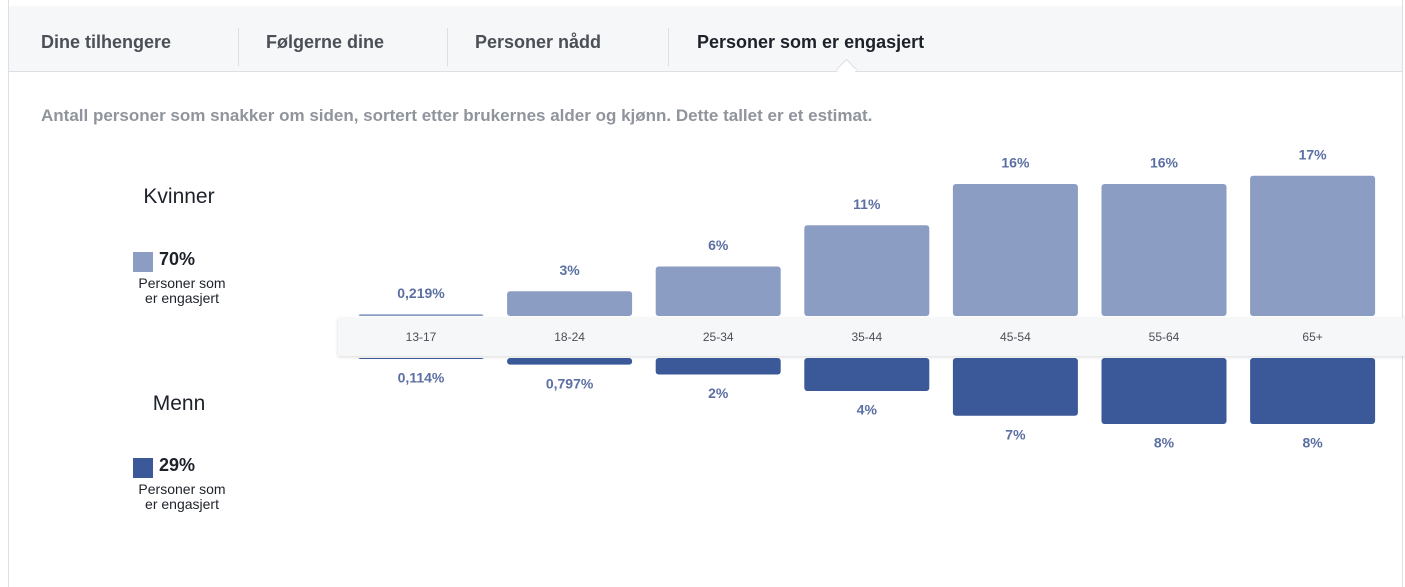 The image size is (1405, 587). What do you see at coordinates (177, 259) in the screenshot?
I see `legend-total: 70%` at bounding box center [177, 259].